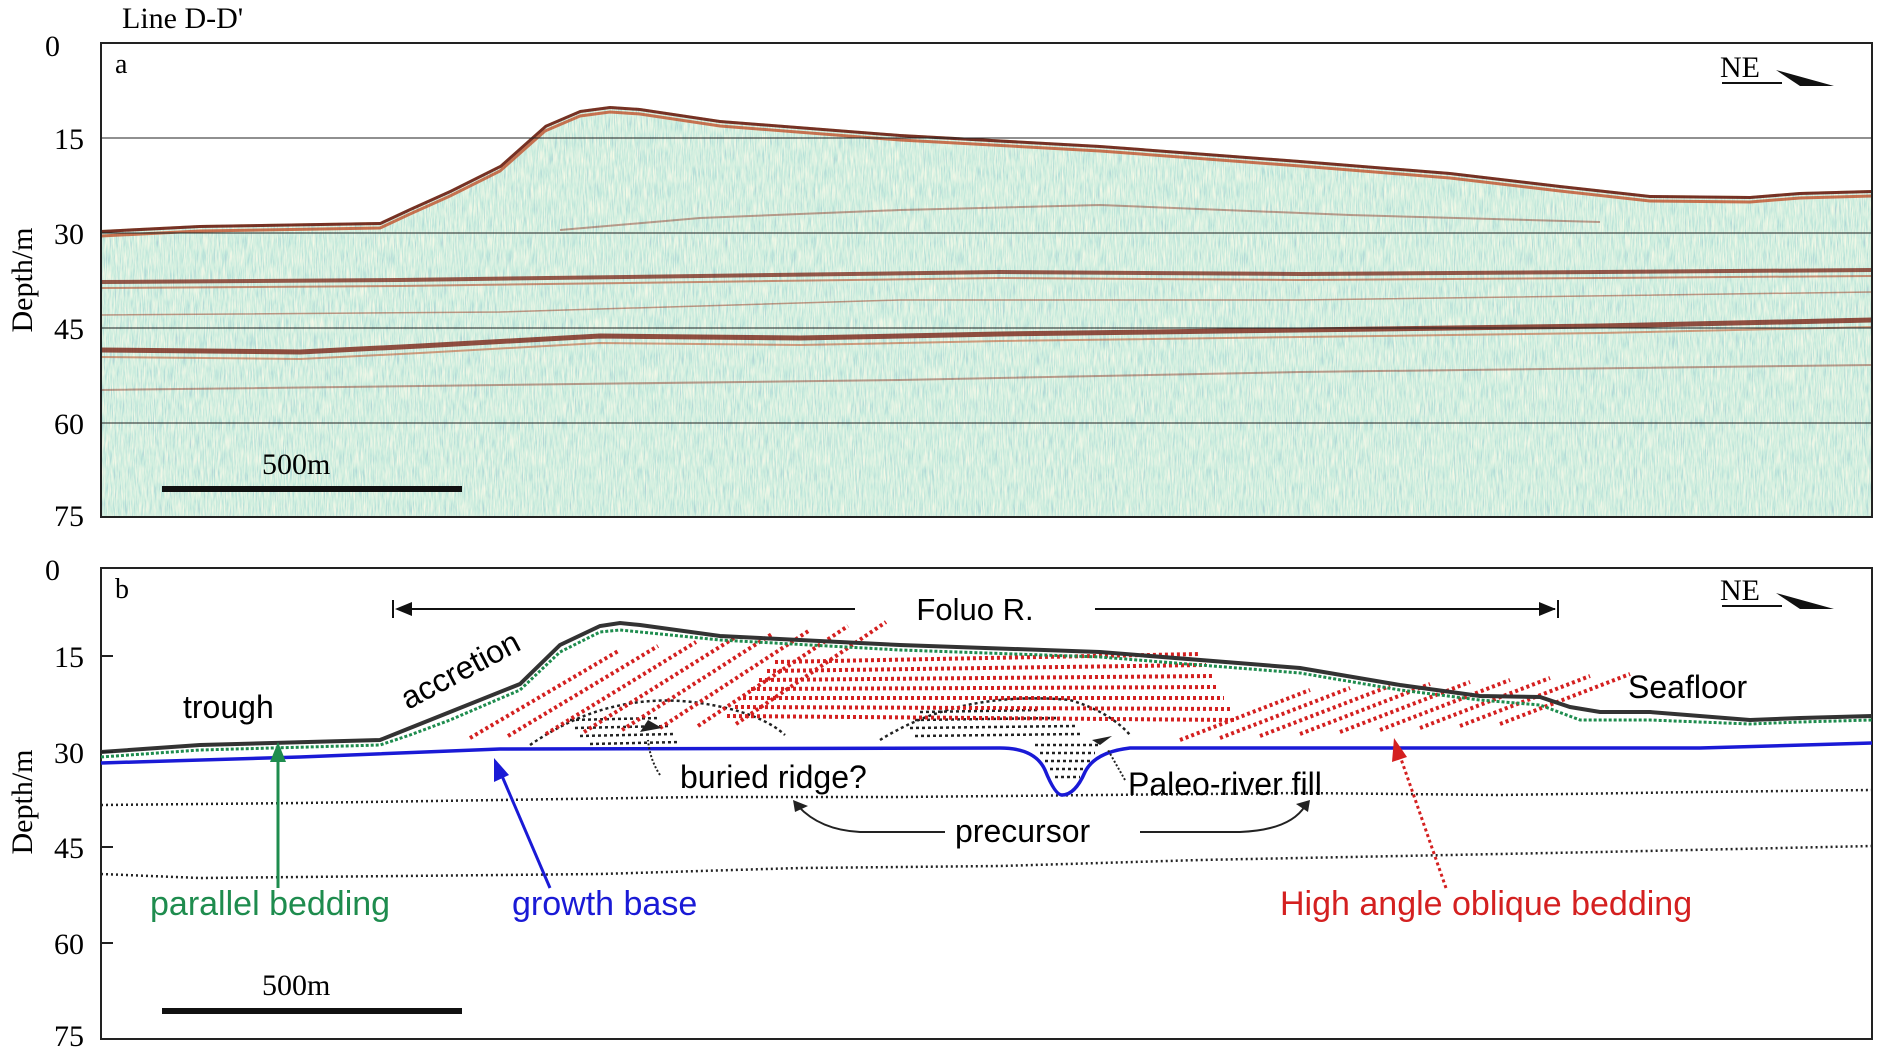  I want to click on paleo-river-label: Paleo-river fill, so click(1225, 784).